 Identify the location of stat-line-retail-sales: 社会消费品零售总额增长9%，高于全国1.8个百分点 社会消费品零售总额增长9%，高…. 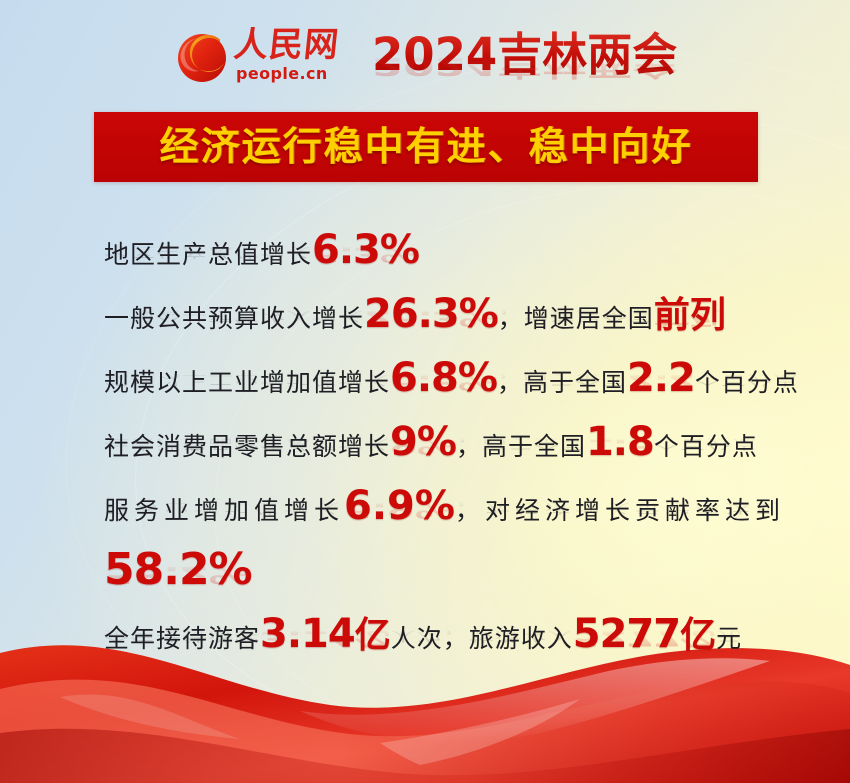
(454, 442).